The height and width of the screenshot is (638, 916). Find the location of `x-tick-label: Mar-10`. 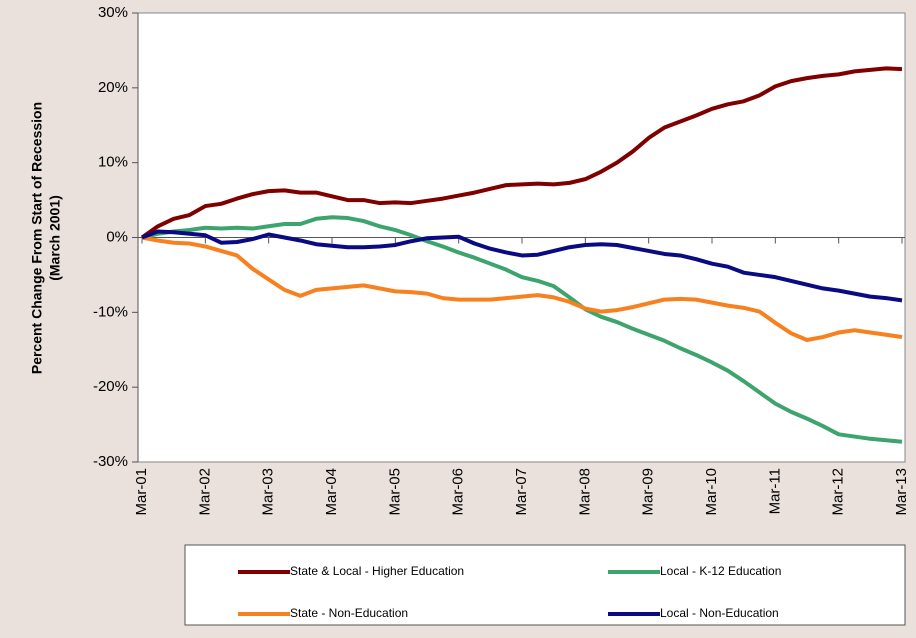

x-tick-label: Mar-10 is located at coordinates (711, 492).